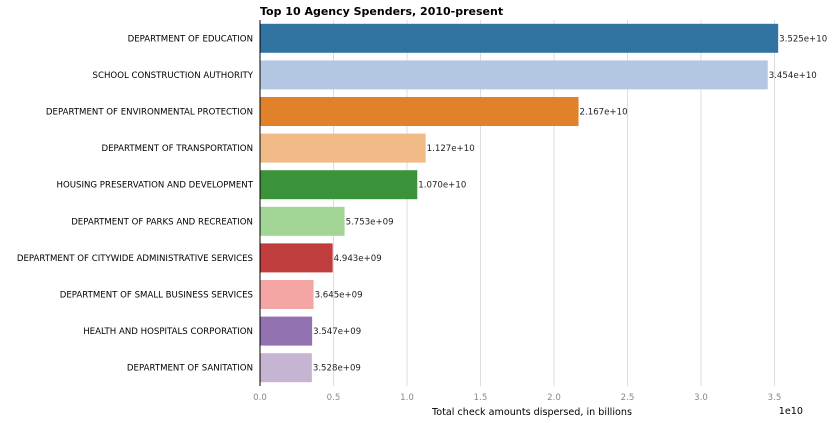 The height and width of the screenshot is (423, 835). Describe the element at coordinates (260, 398) in the screenshot. I see `x-tick-label: 0.0` at that location.